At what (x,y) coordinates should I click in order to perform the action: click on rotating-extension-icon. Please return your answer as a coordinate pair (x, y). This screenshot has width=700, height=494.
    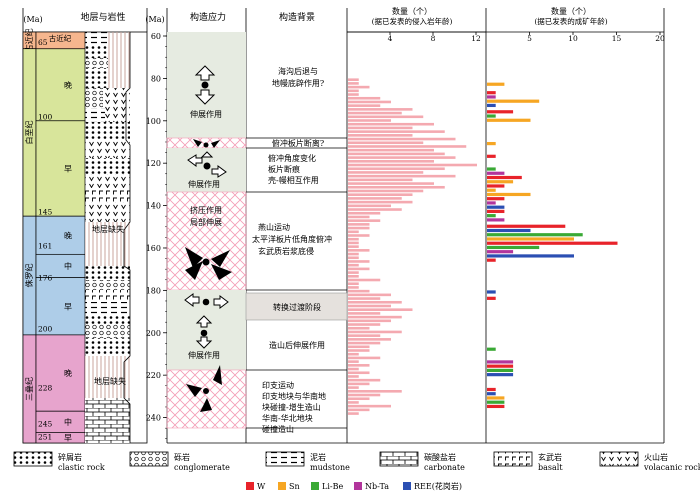
    Looking at the image, I should click on (207, 164).